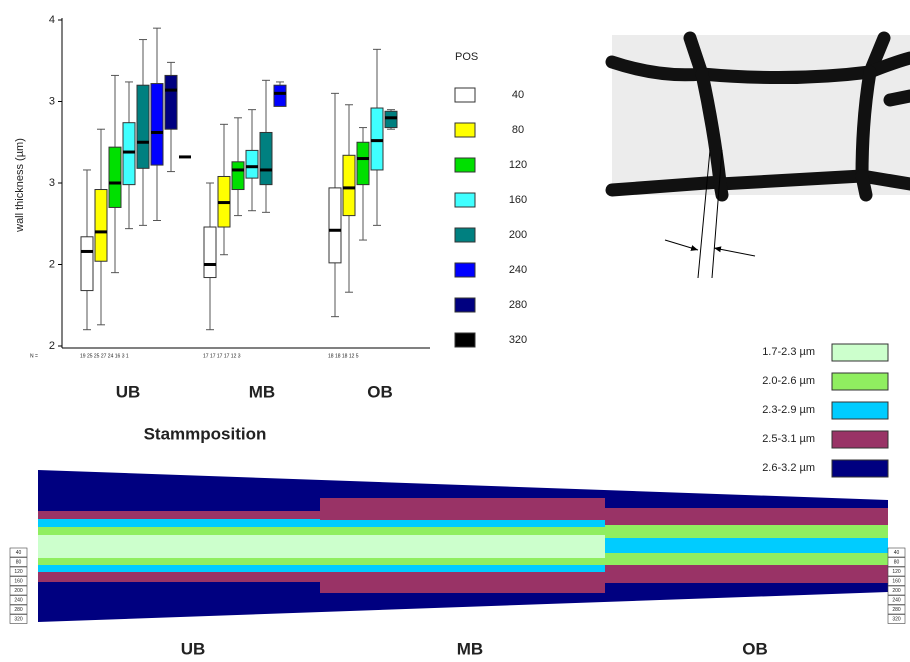  I want to click on stem-section-label: OB, so click(755, 648).